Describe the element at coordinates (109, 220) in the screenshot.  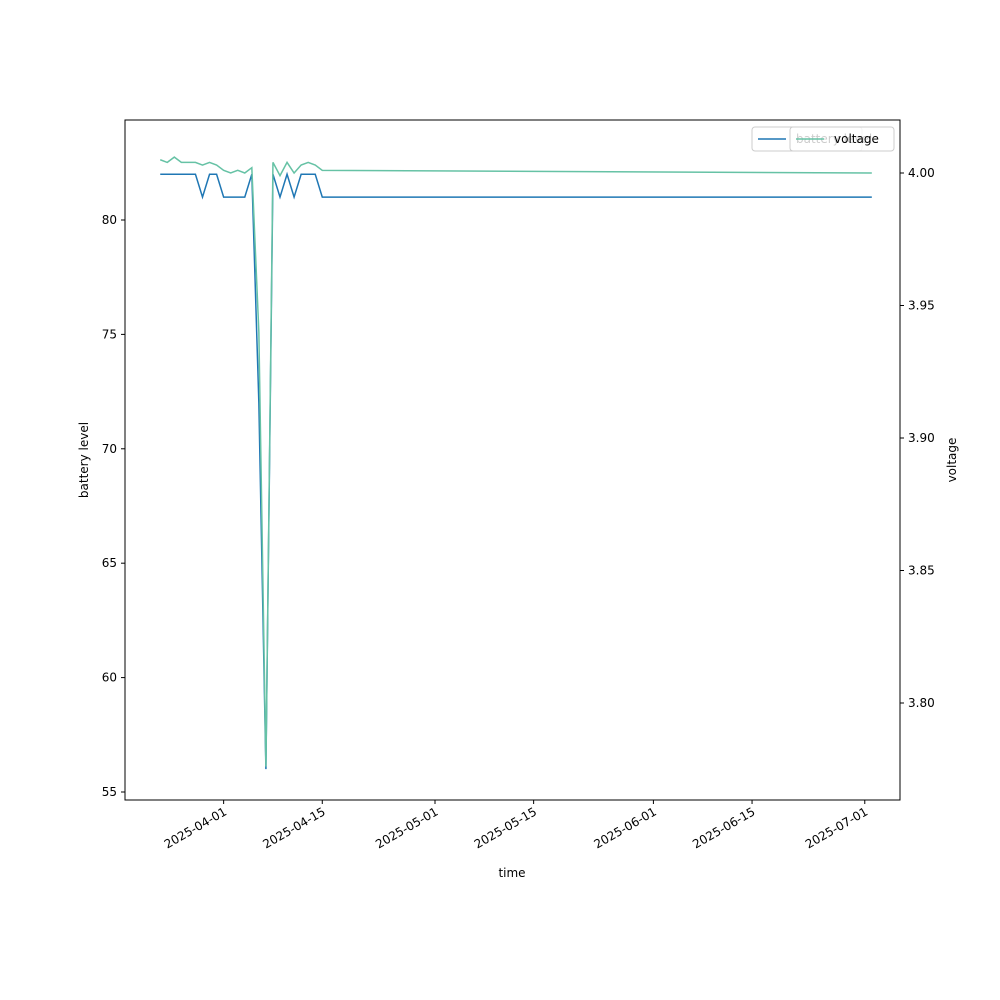
I see `y-tick-label: 80` at that location.